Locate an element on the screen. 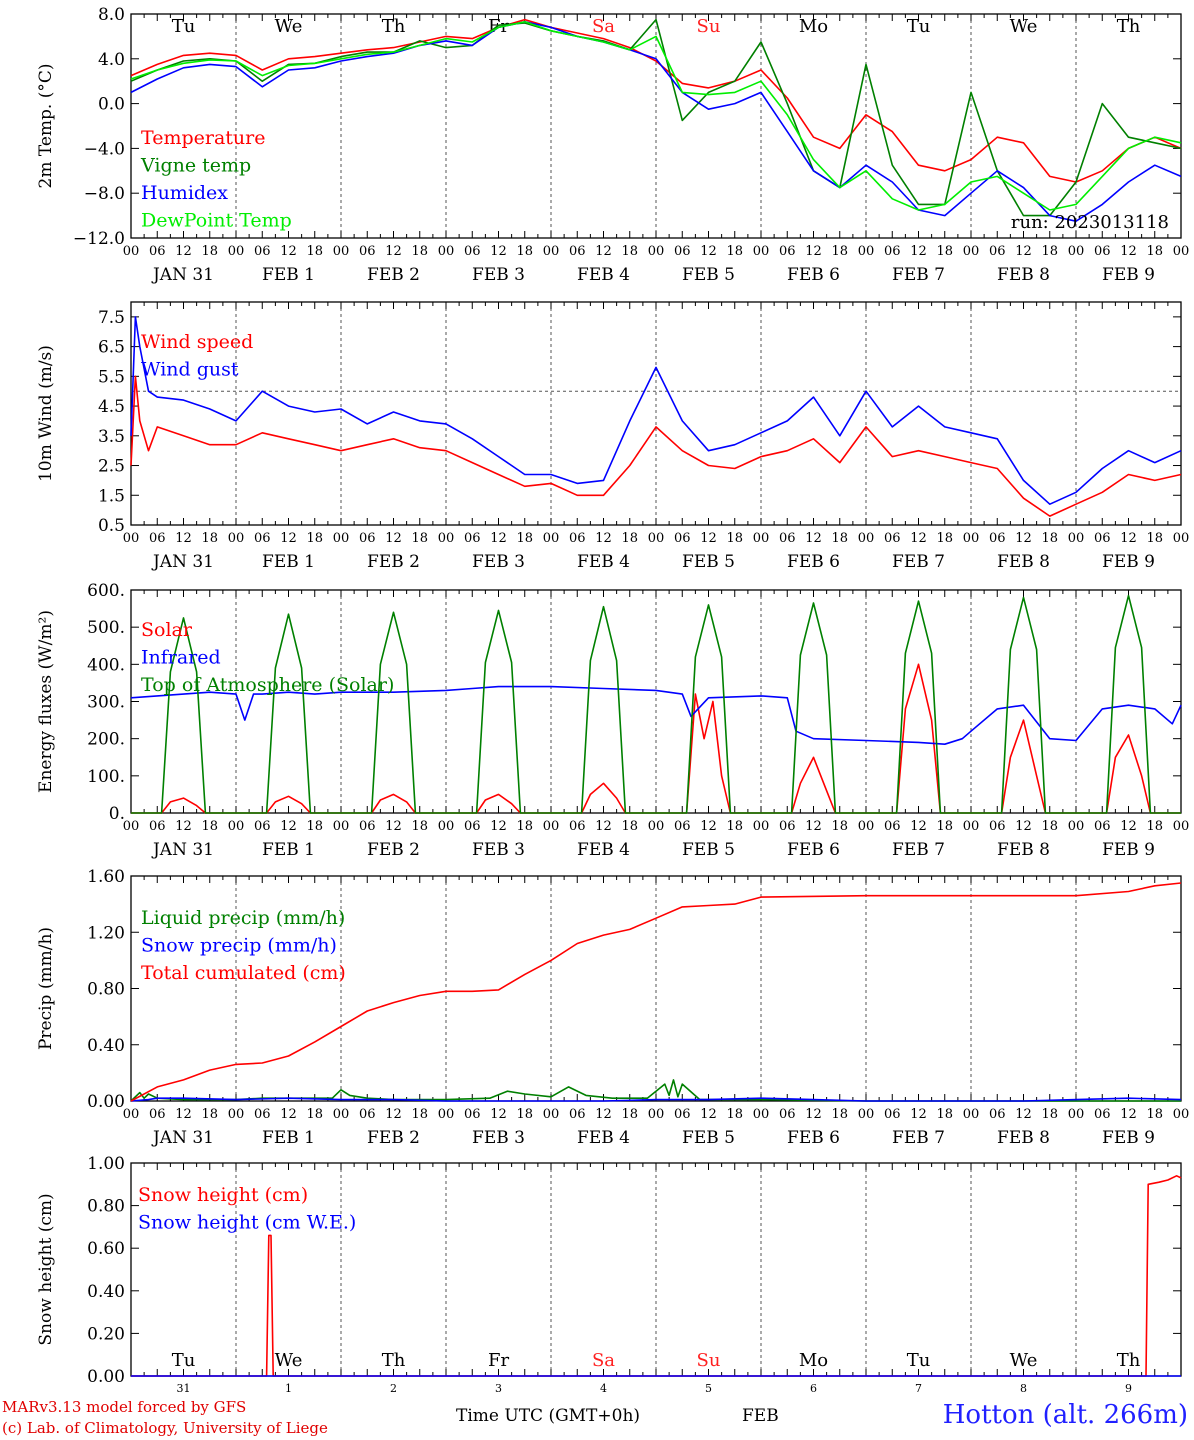 The width and height of the screenshot is (1194, 1440). x-date-label: FEB 4 is located at coordinates (603, 275).